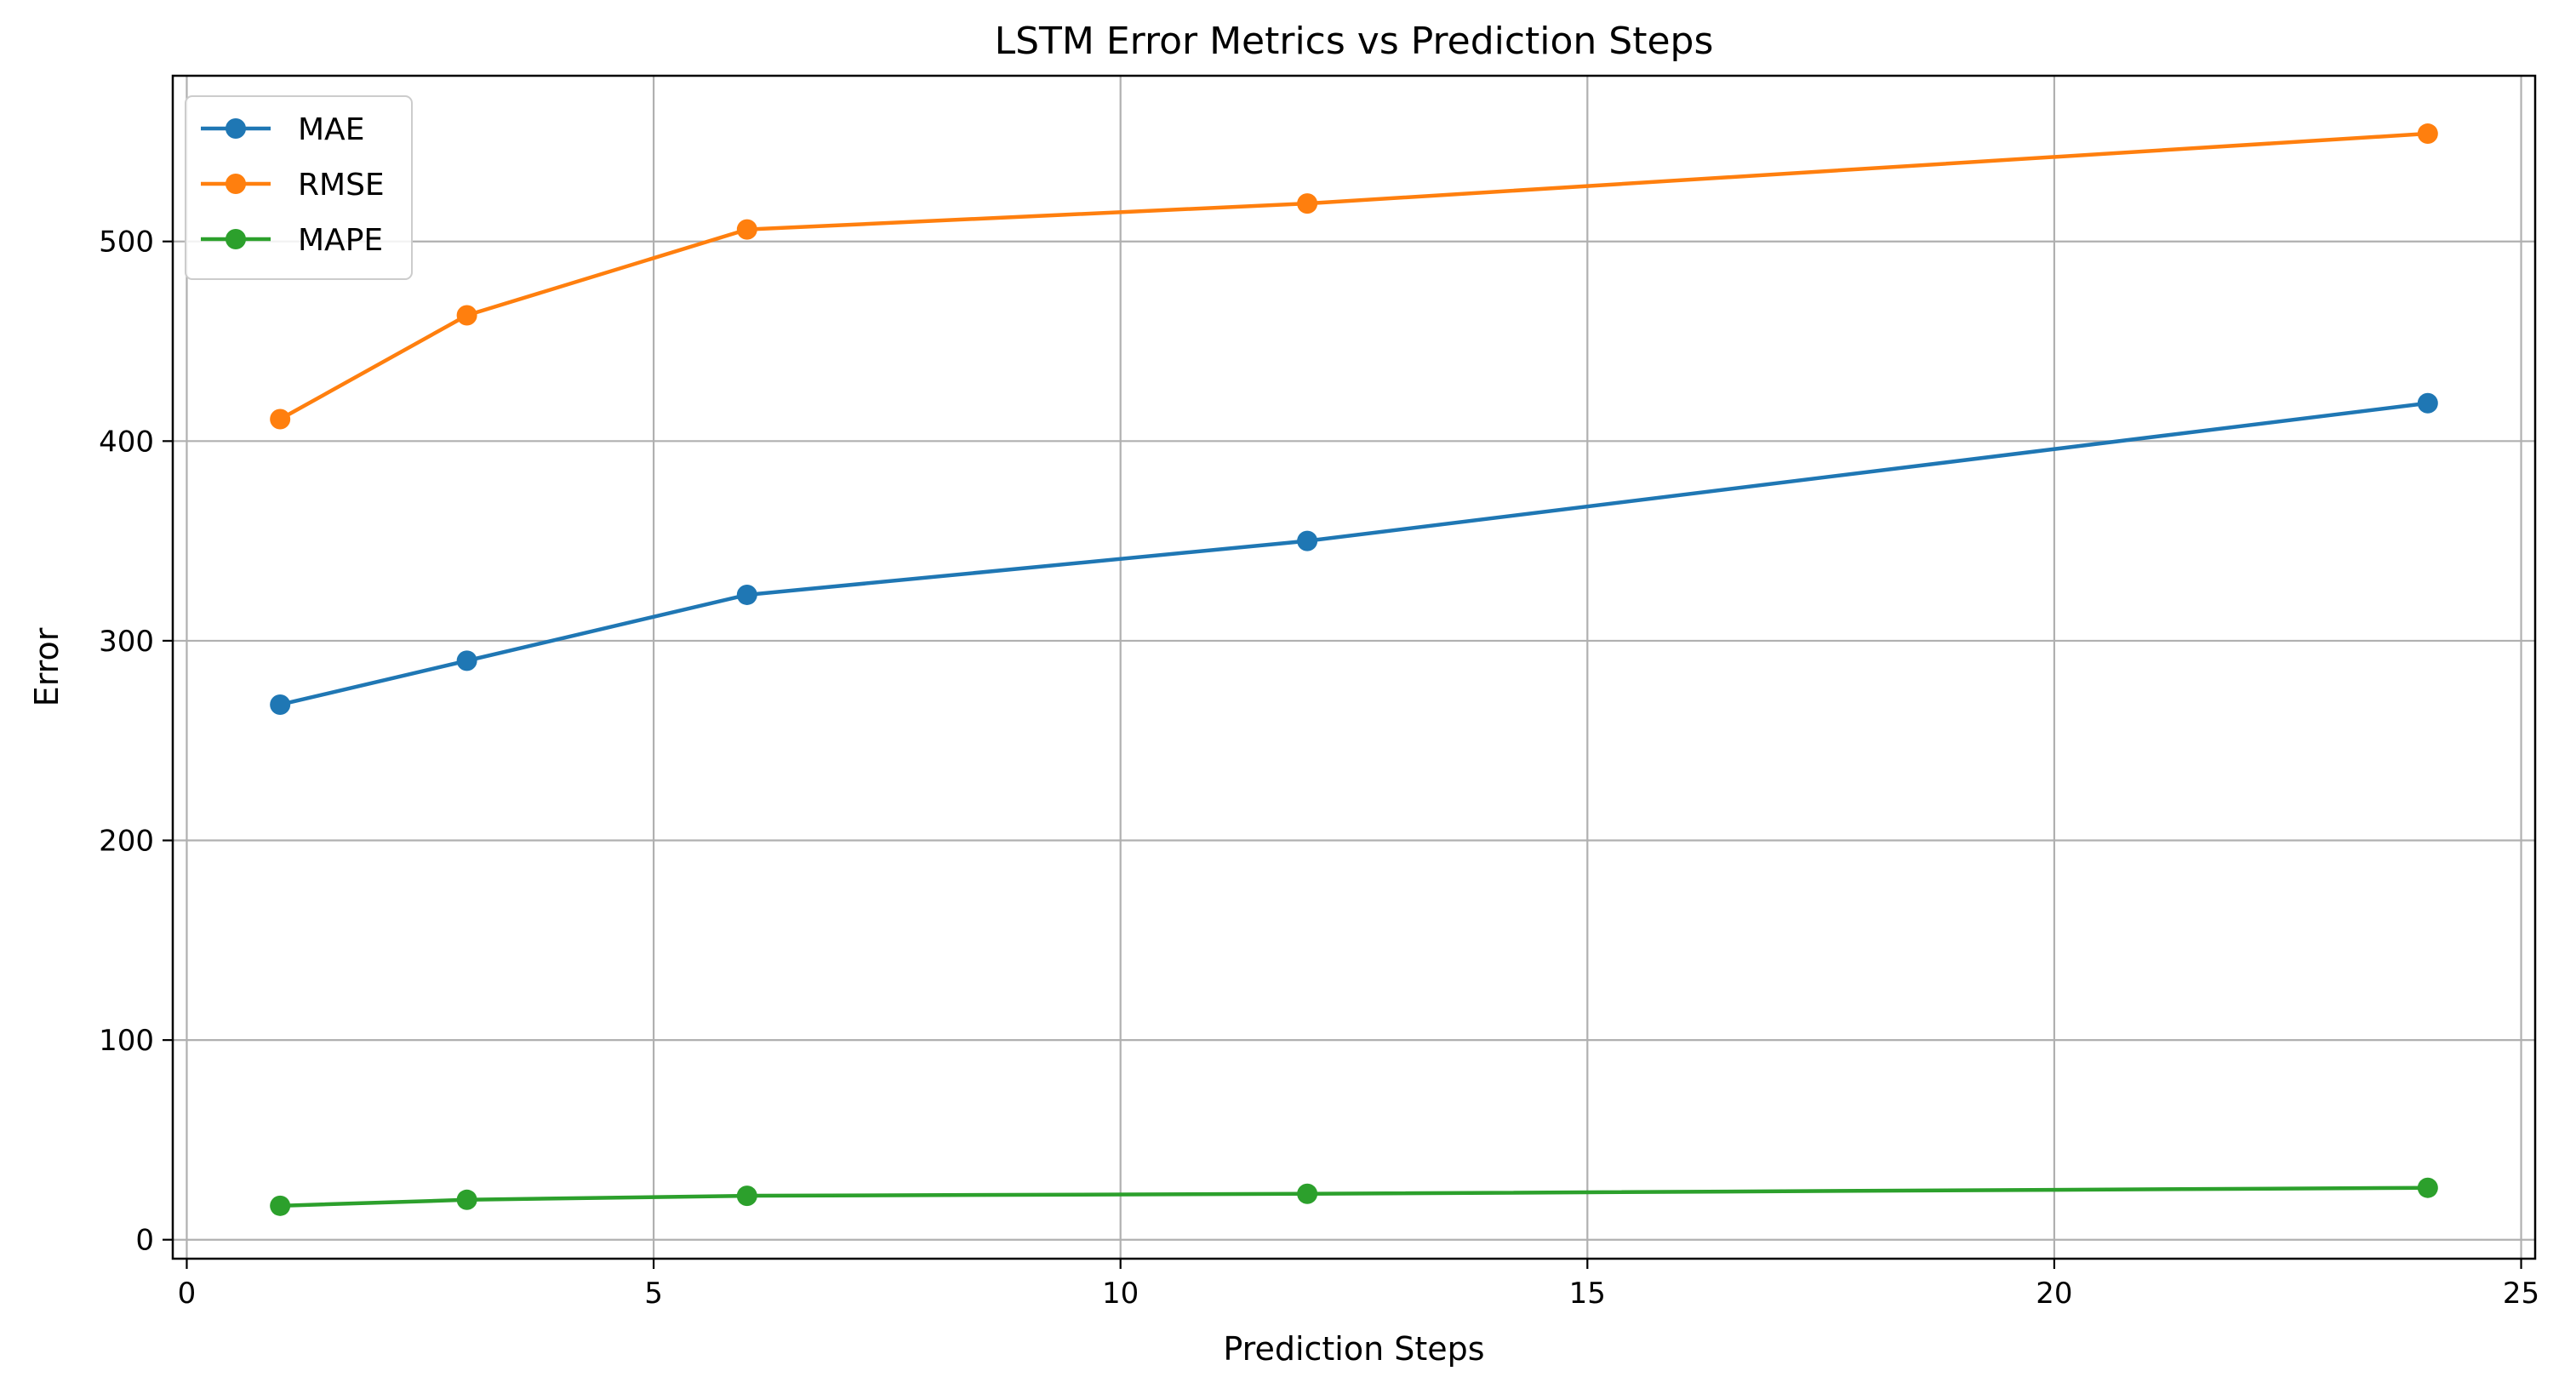 The width and height of the screenshot is (2576, 1394). I want to click on x-tick-label: 5, so click(653, 1294).